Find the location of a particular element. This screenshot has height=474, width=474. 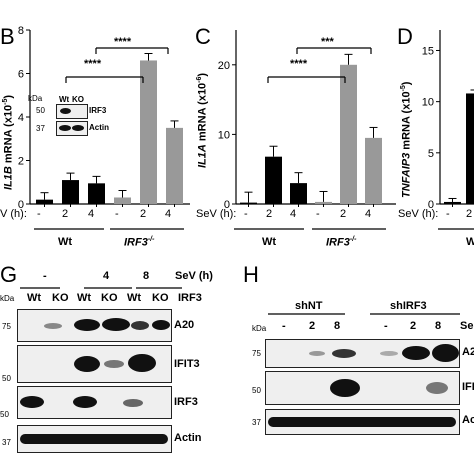

y-tick-label-D: 0 is located at coordinates (431, 205).